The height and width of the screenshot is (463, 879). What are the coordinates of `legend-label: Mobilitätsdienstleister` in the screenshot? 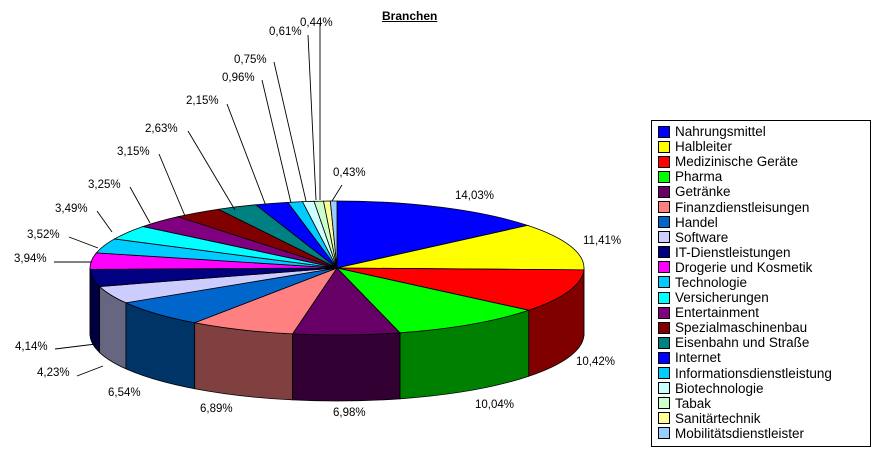 It's located at (739, 433).